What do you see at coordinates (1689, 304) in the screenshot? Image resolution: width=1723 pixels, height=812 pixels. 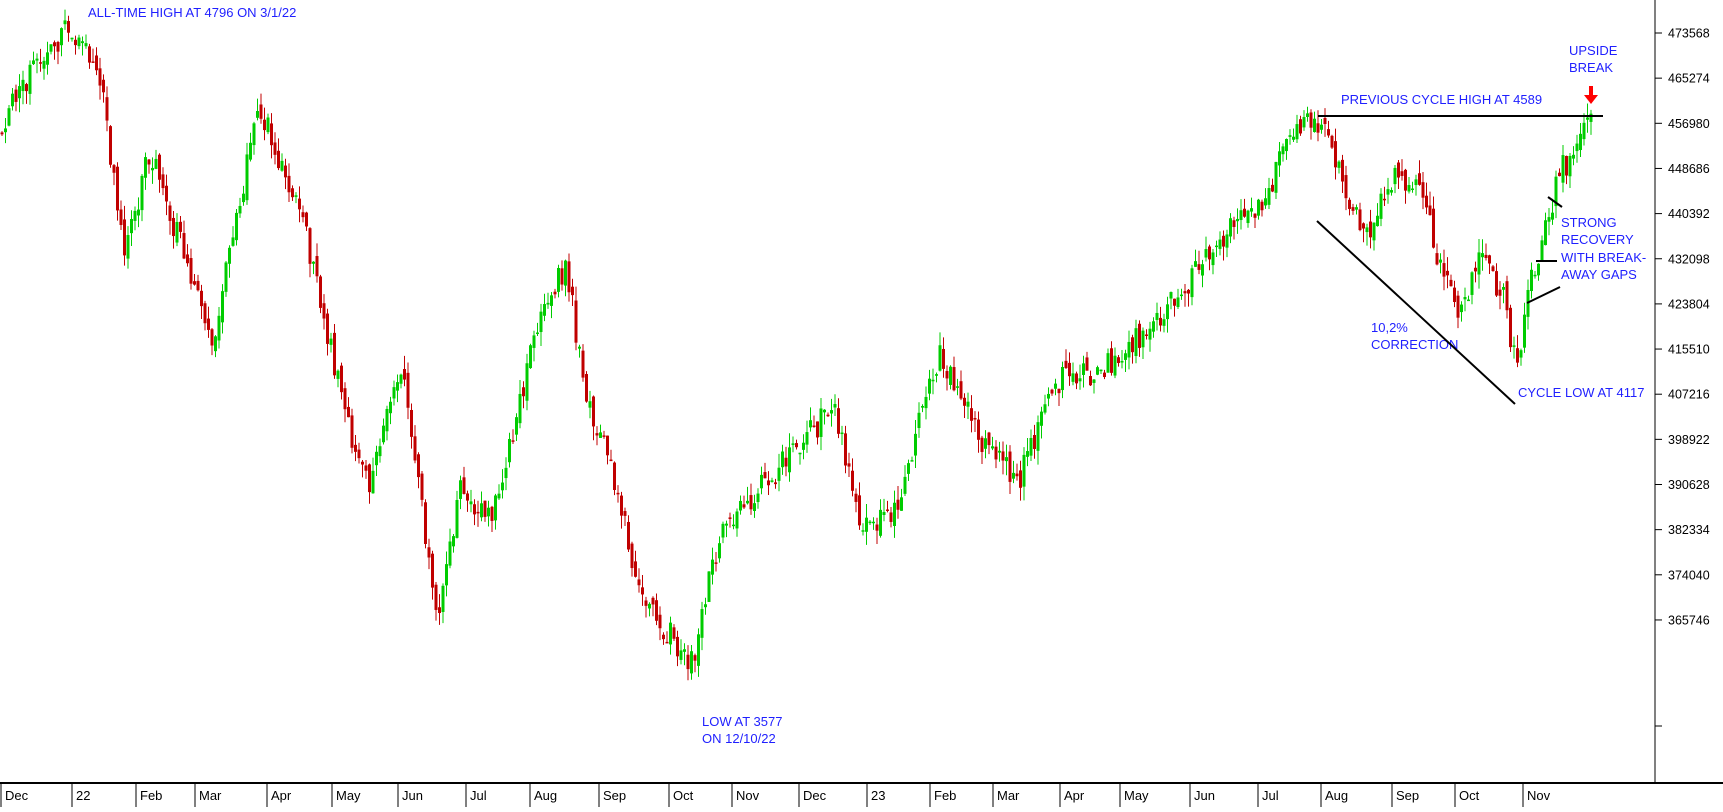 I see `y-tick-label: 423804` at bounding box center [1689, 304].